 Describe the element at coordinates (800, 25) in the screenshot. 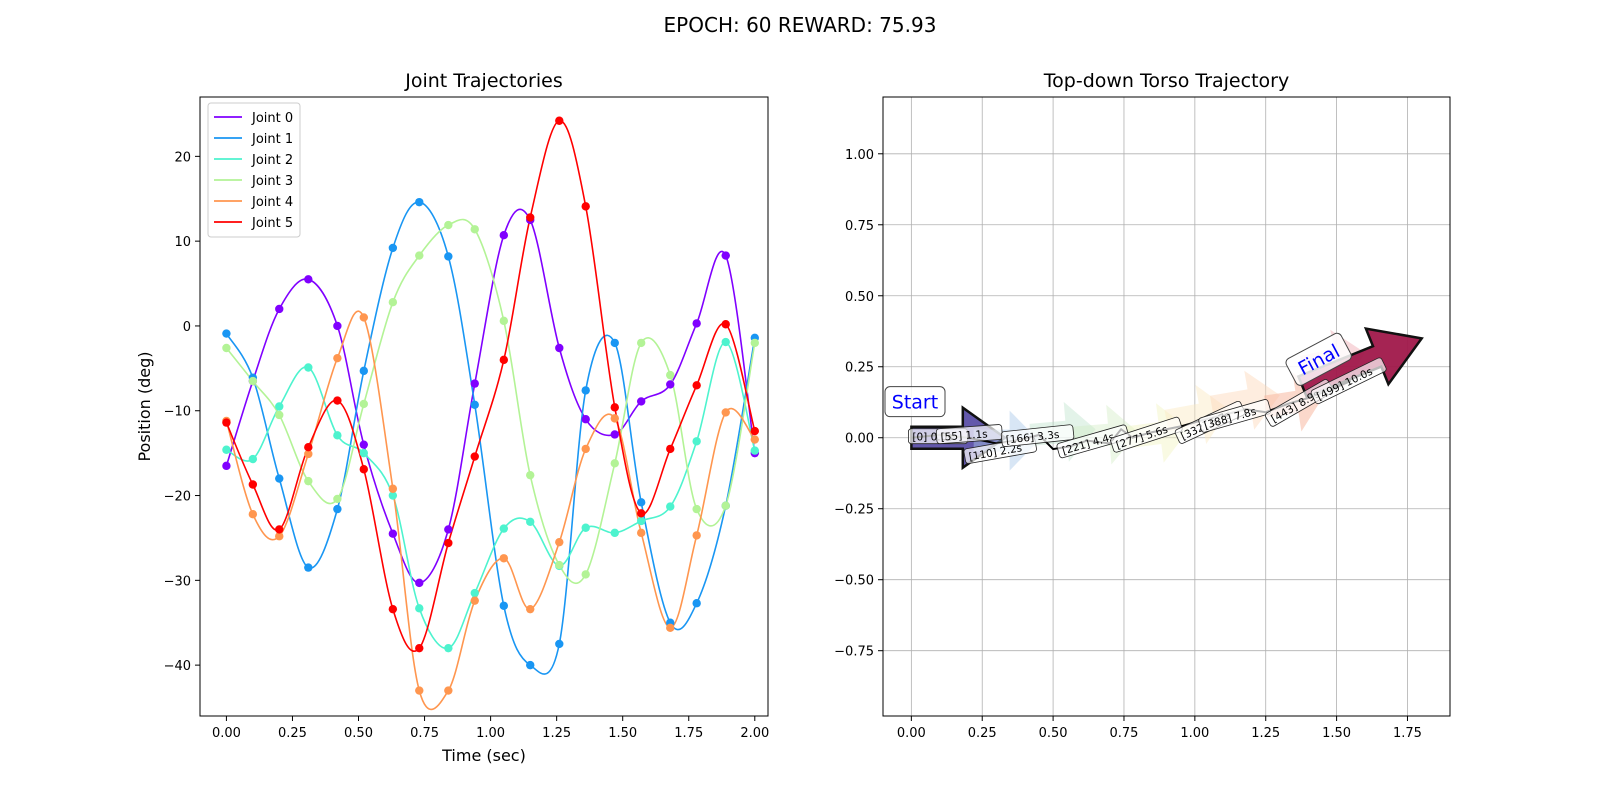

I see `figure-suptitle: EPOCH: 60 REWARD: 75.93` at that location.